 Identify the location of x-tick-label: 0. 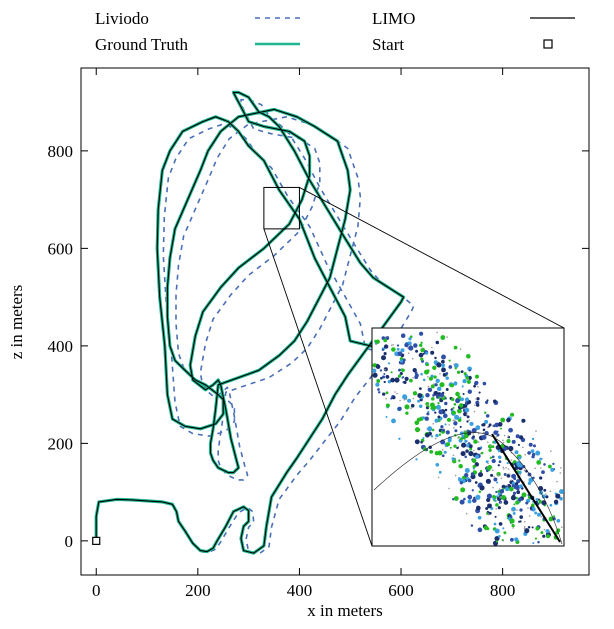
(96, 590).